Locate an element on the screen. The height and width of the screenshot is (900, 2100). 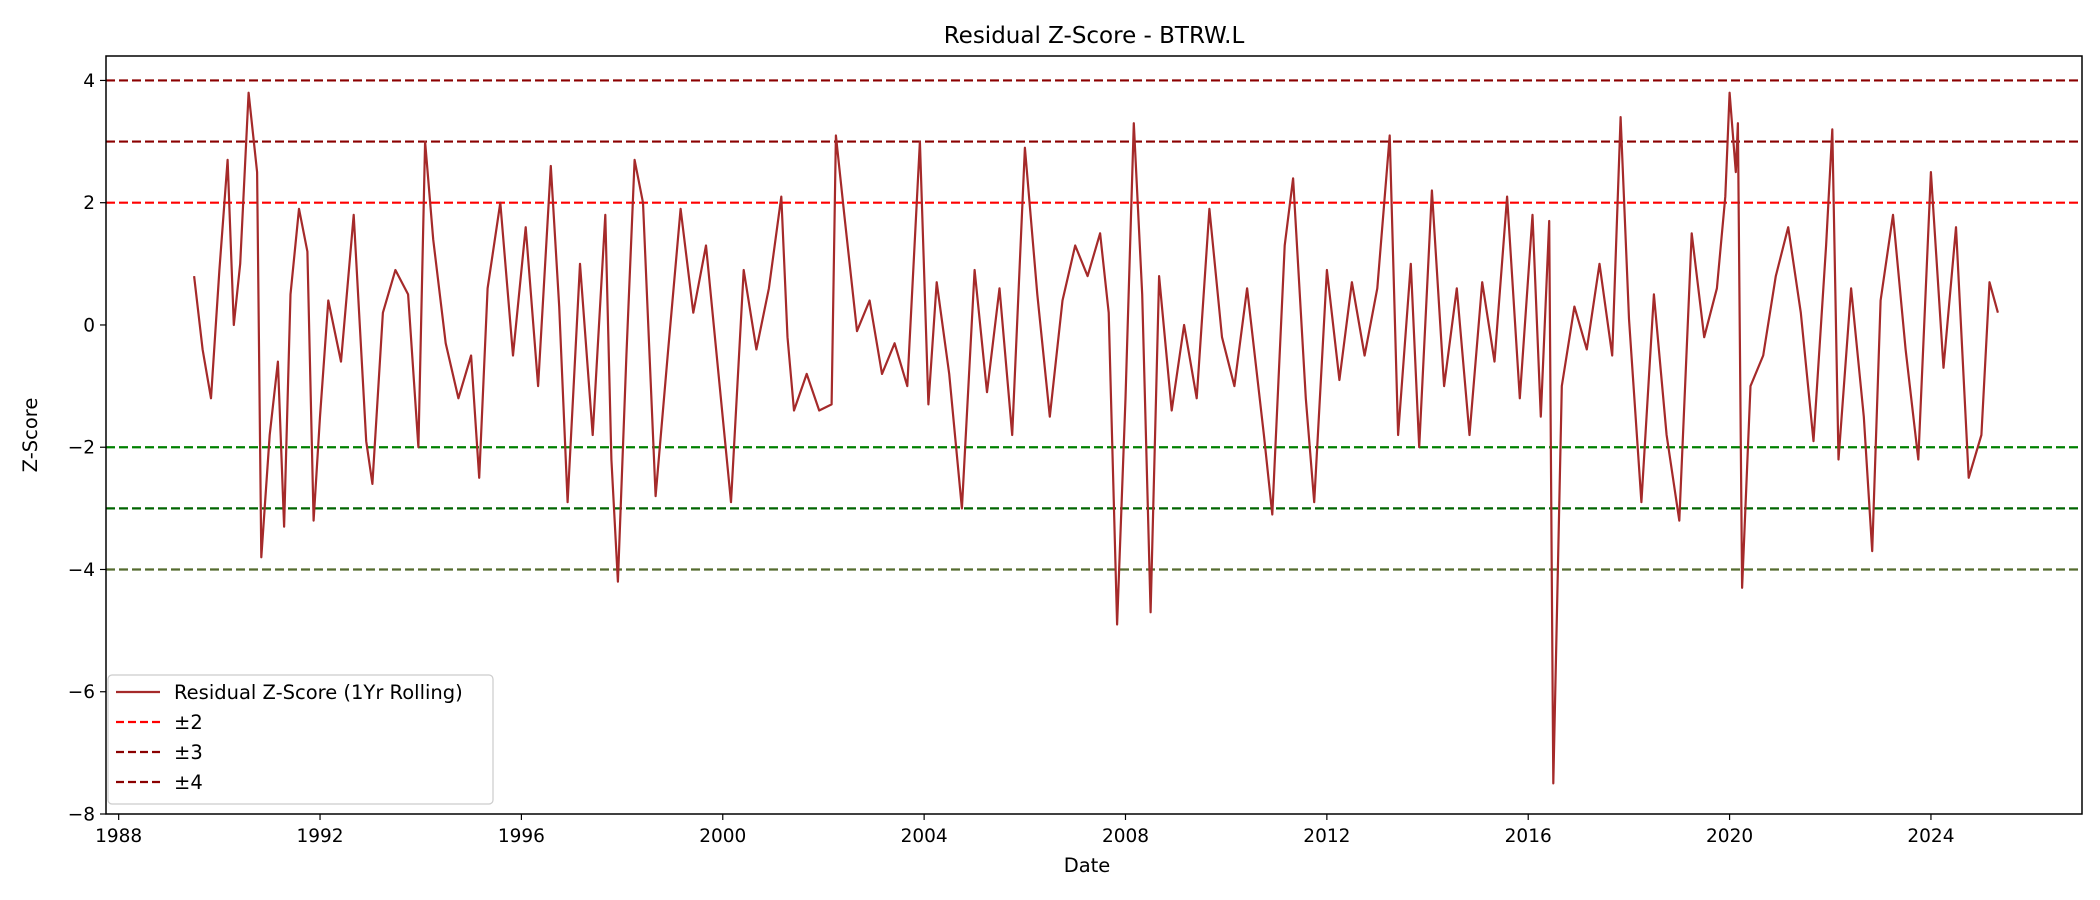
x-tick-label: 2008 is located at coordinates (1125, 836).